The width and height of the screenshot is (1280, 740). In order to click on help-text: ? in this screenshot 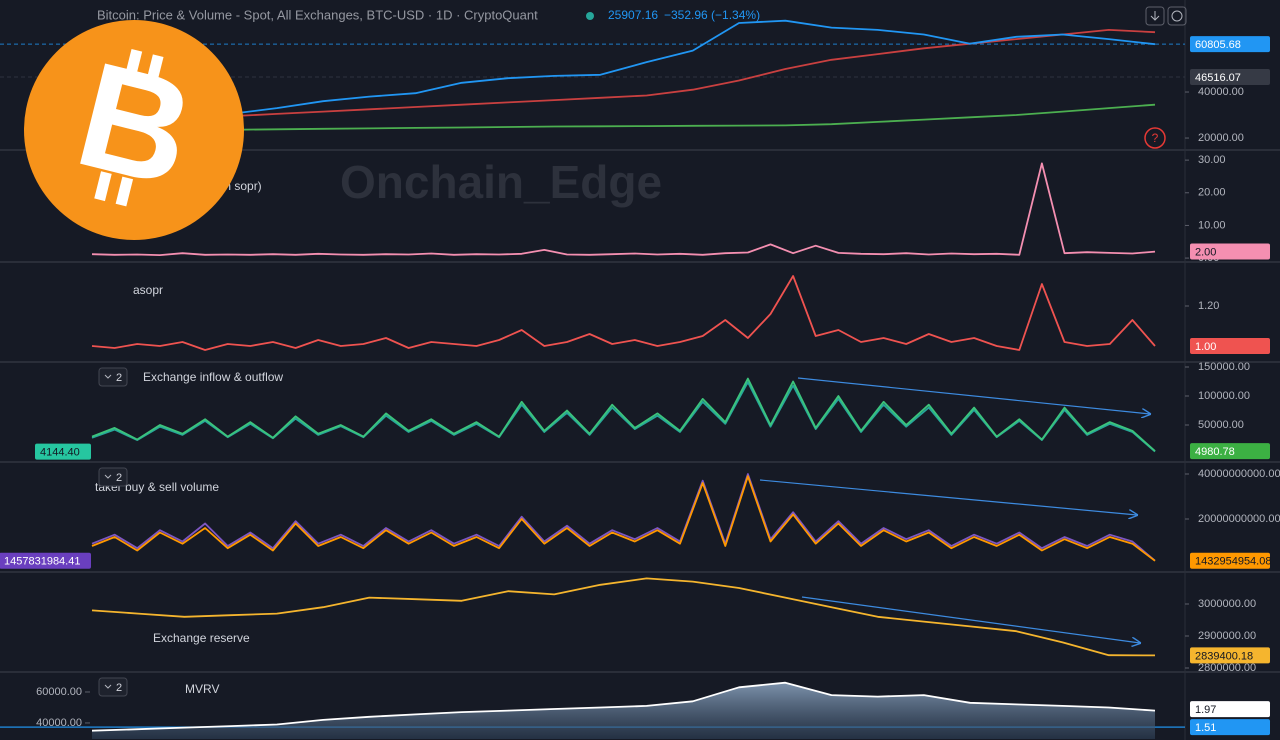, I will do `click(1155, 138)`.